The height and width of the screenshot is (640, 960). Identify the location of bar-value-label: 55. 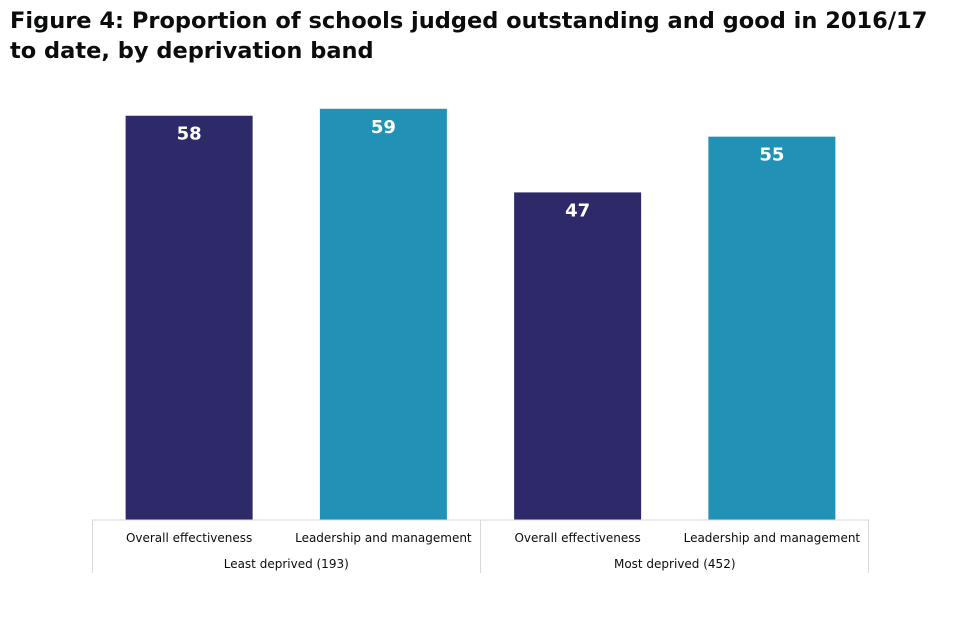
(771, 155).